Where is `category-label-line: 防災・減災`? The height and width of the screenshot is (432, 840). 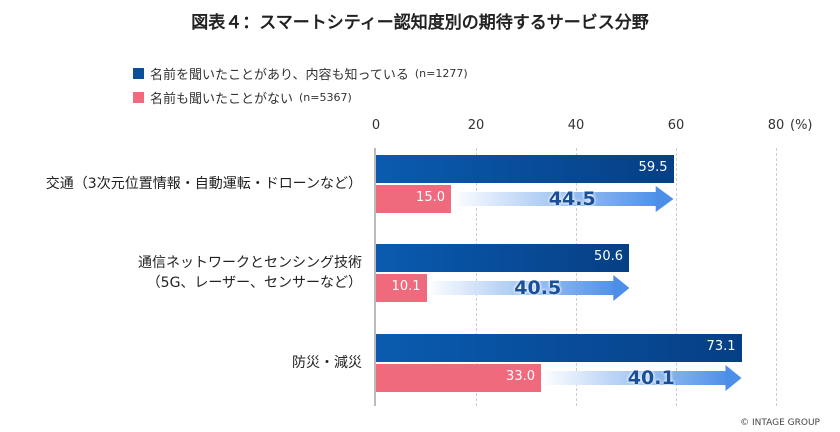 category-label-line: 防災・減災 is located at coordinates (327, 363).